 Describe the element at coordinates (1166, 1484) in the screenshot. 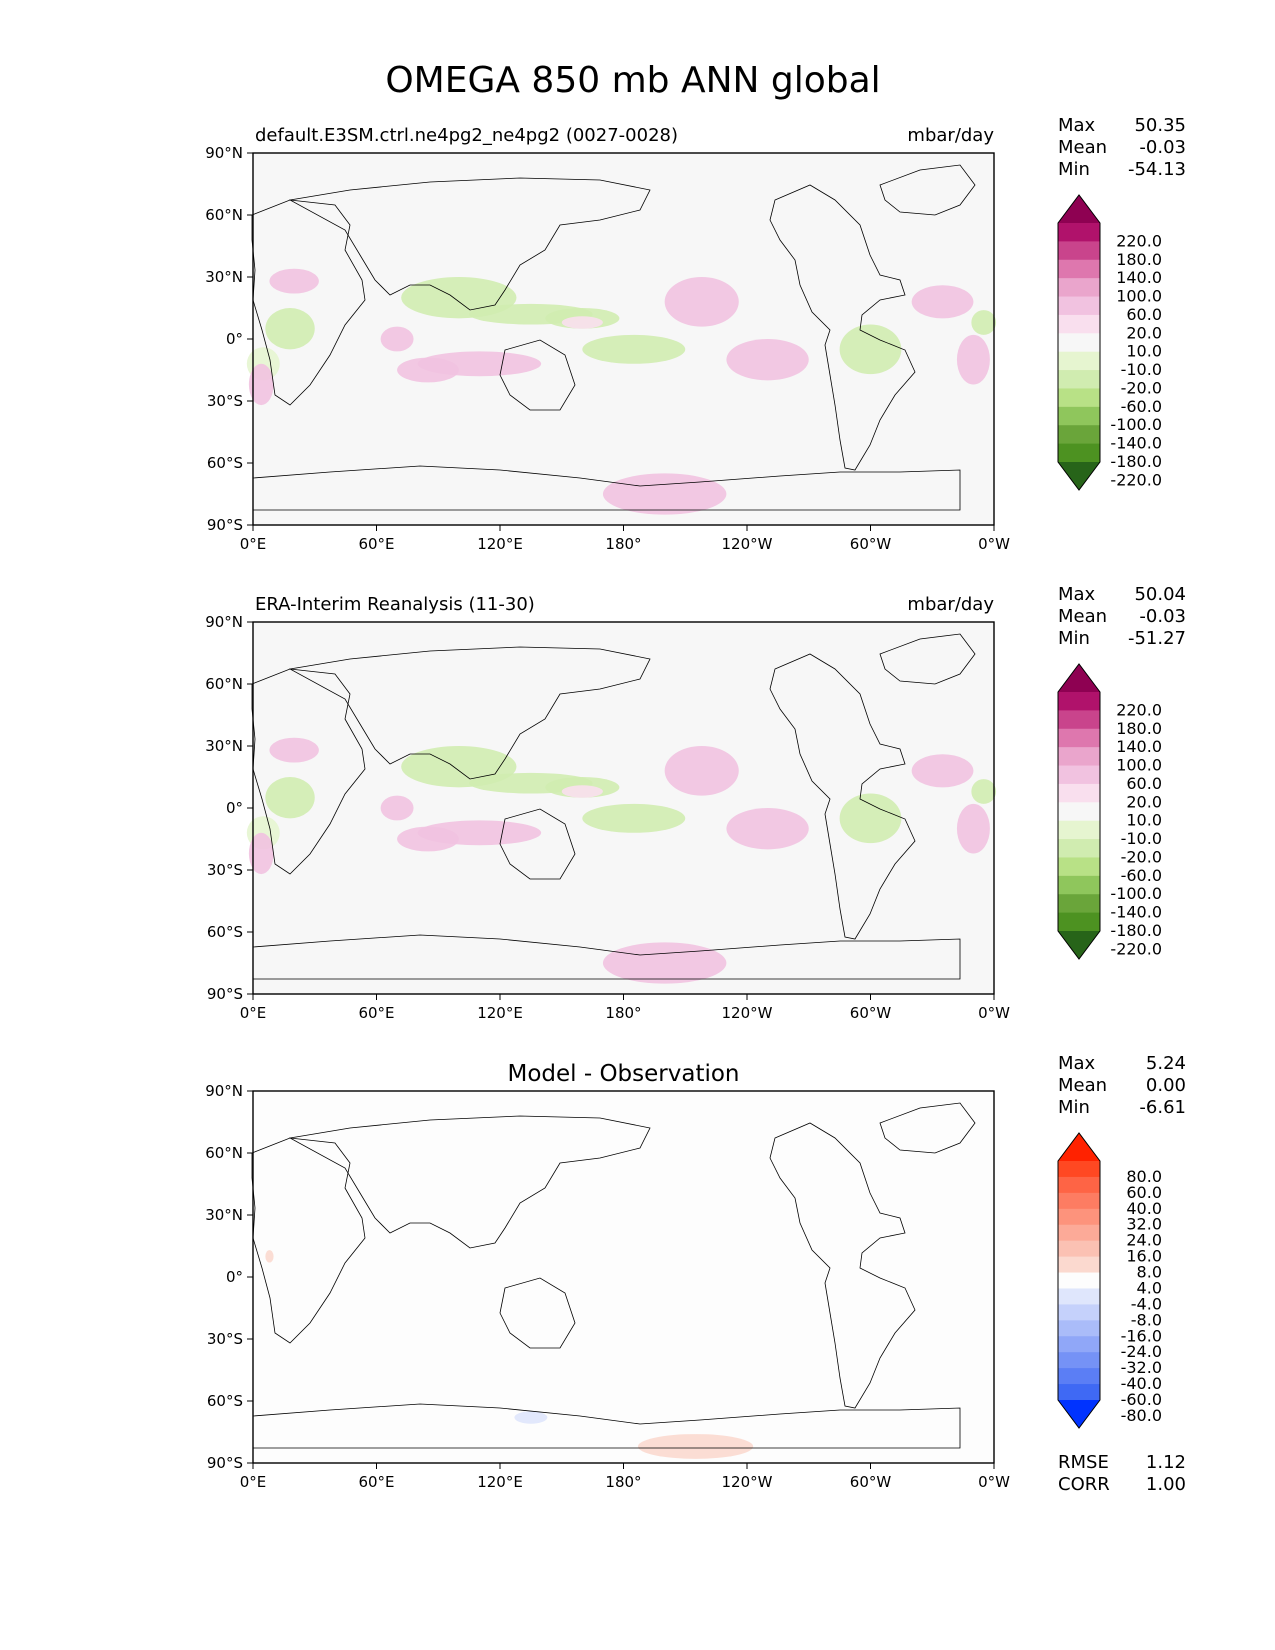

I see `metric-value-corr: 1.00` at that location.